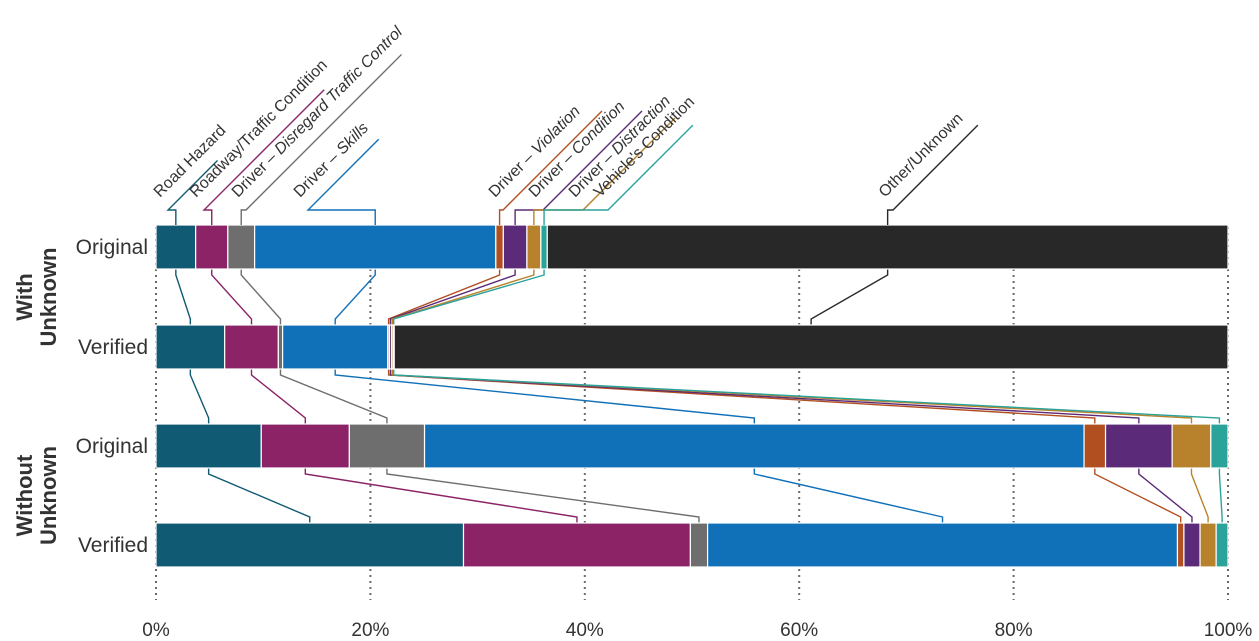 The height and width of the screenshot is (641, 1259). What do you see at coordinates (1014, 630) in the screenshot?
I see `x-tick-label: 80%` at bounding box center [1014, 630].